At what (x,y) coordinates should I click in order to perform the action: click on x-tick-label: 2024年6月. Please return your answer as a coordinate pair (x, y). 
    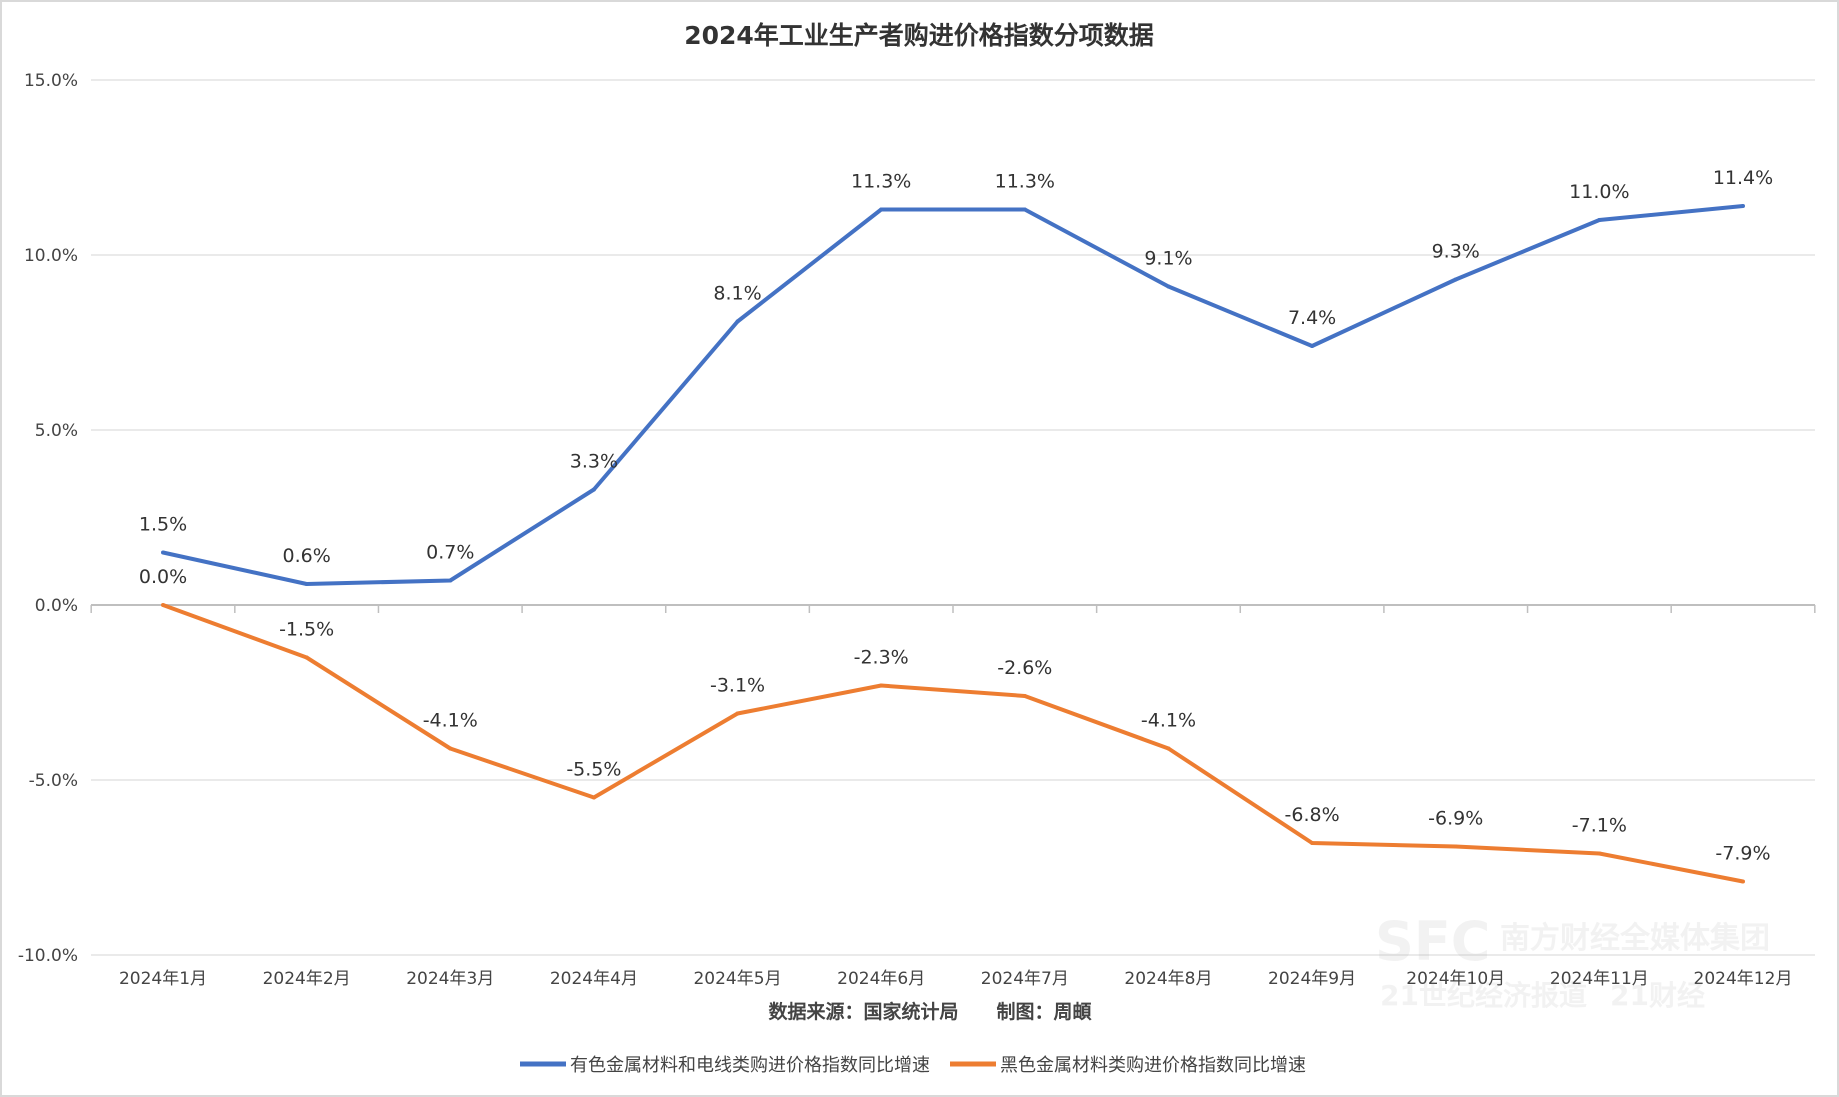
    Looking at the image, I should click on (881, 979).